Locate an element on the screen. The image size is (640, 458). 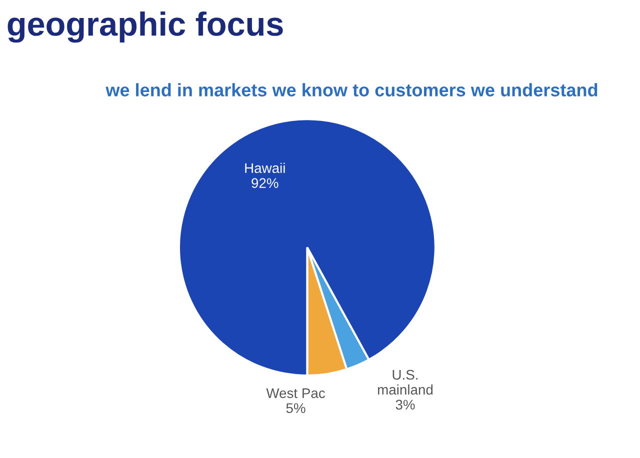
data-label: 92% is located at coordinates (265, 183).